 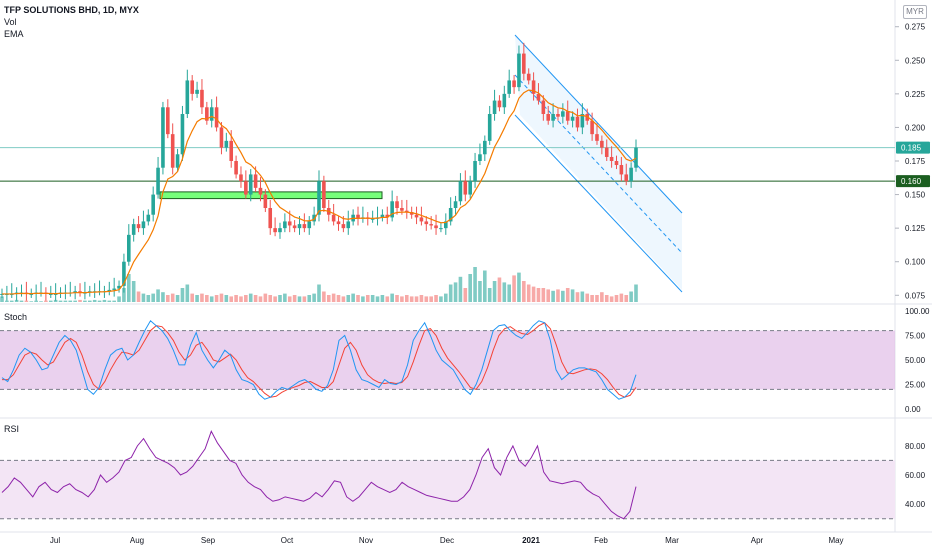 What do you see at coordinates (915, 262) in the screenshot?
I see `y-tick-label: 0.100` at bounding box center [915, 262].